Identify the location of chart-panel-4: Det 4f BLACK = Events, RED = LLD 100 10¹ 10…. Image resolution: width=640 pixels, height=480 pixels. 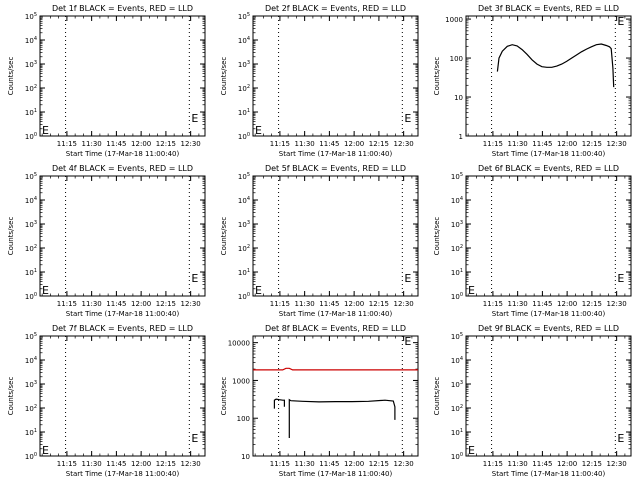
(106, 241).